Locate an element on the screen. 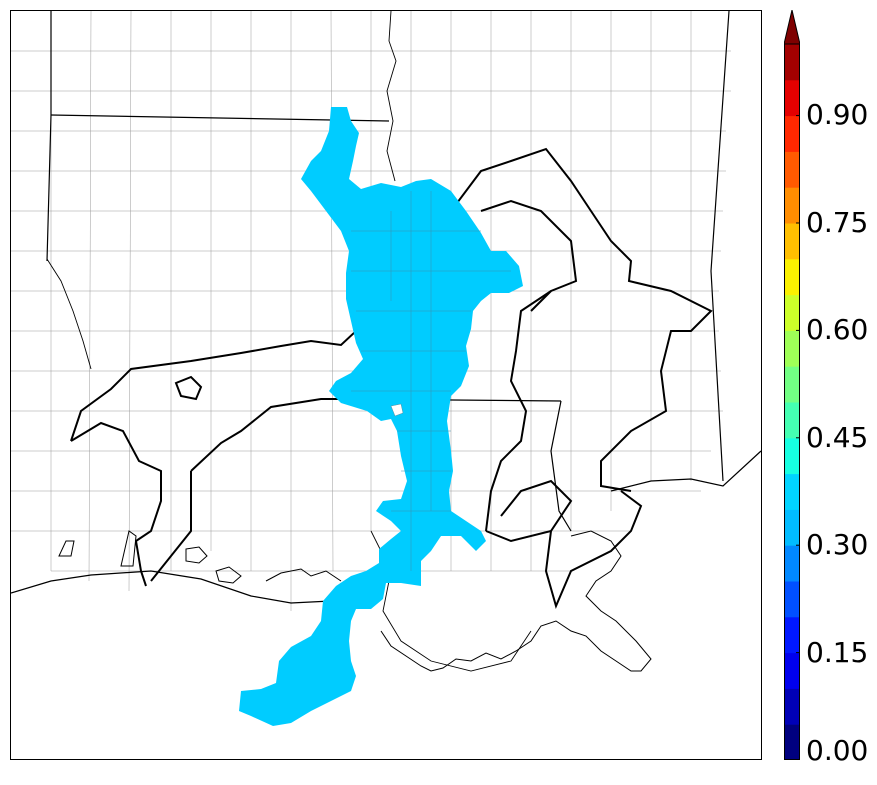 The height and width of the screenshot is (785, 877). colorbar-tick-label: 0.75 is located at coordinates (837, 222).